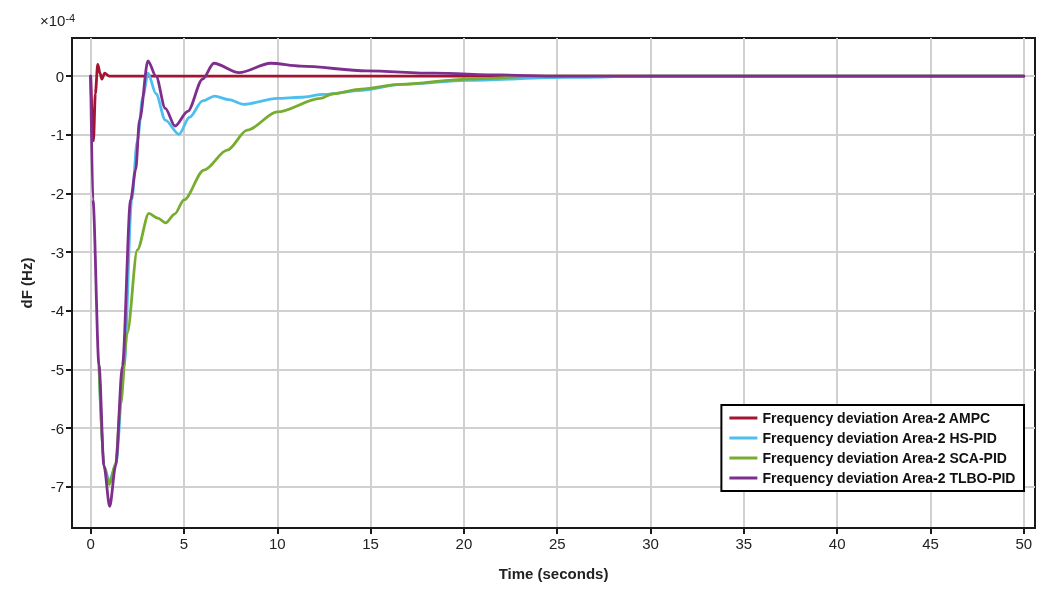 The height and width of the screenshot is (591, 1050). Describe the element at coordinates (744, 543) in the screenshot. I see `x-tick-label: 35` at that location.